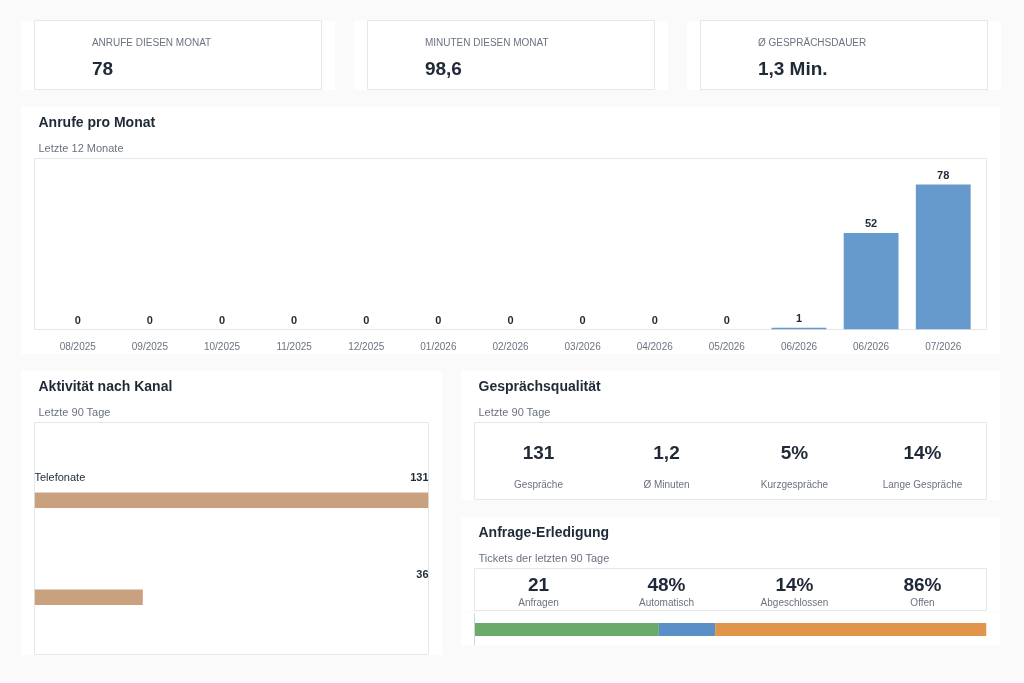 Image resolution: width=1024 pixels, height=683 pixels. What do you see at coordinates (511, 346) in the screenshot?
I see `x-tick-label: 02/2026` at bounding box center [511, 346].